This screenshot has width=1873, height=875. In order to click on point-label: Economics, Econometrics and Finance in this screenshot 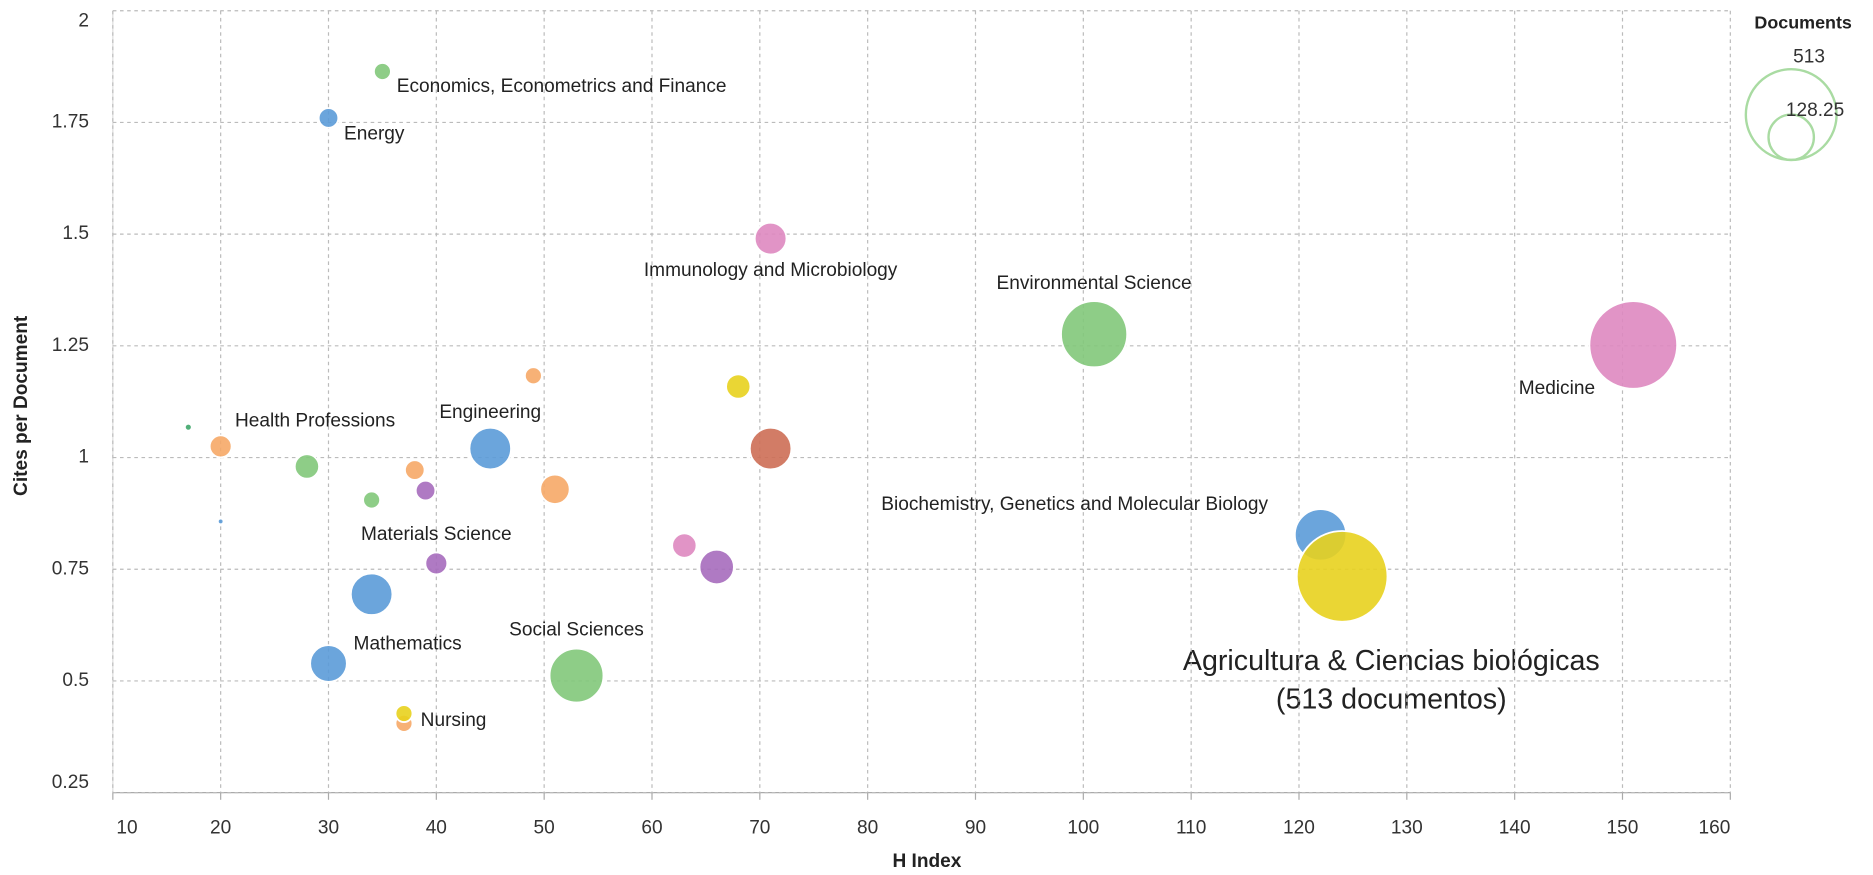, I will do `click(562, 86)`.